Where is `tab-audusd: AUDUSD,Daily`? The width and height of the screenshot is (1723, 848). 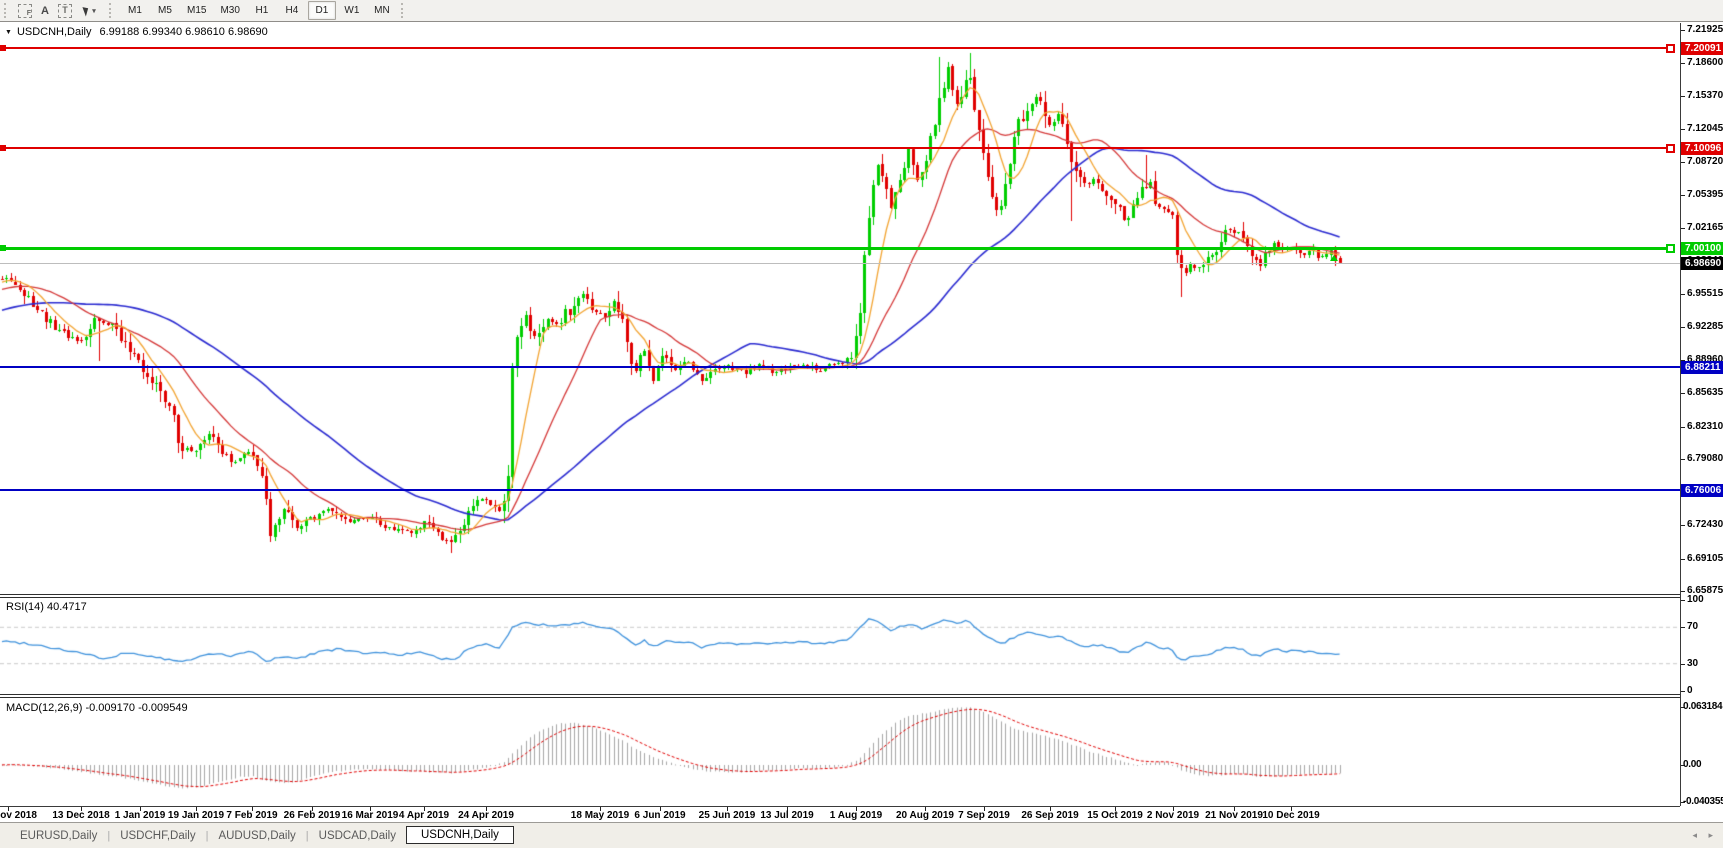 tab-audusd: AUDUSD,Daily is located at coordinates (257, 835).